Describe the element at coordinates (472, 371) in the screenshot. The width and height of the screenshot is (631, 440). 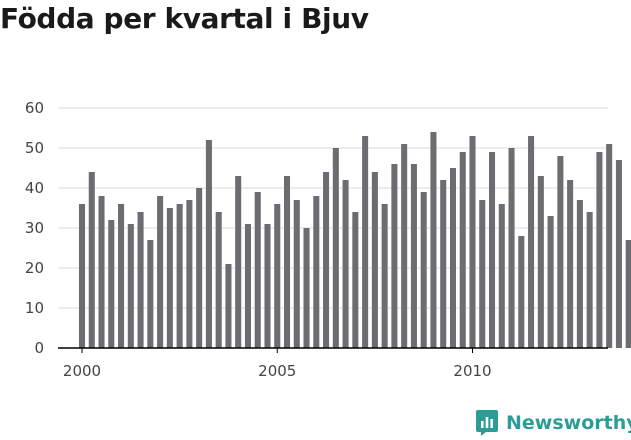
I see `x-tick-label: 2010` at that location.